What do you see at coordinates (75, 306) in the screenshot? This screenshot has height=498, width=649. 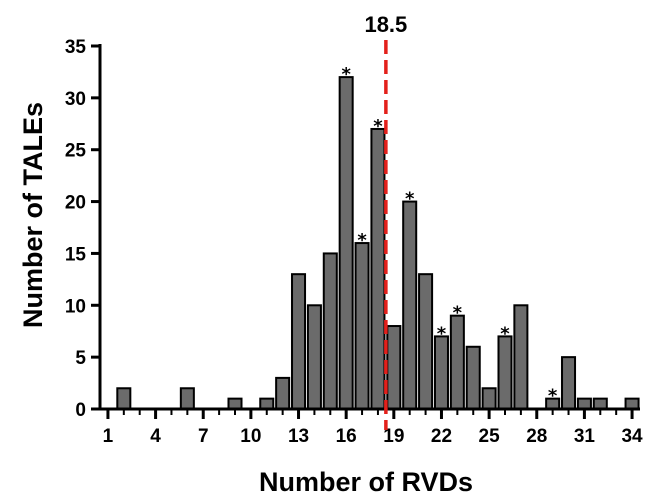 I see `y-tick-label-10: 10` at bounding box center [75, 306].